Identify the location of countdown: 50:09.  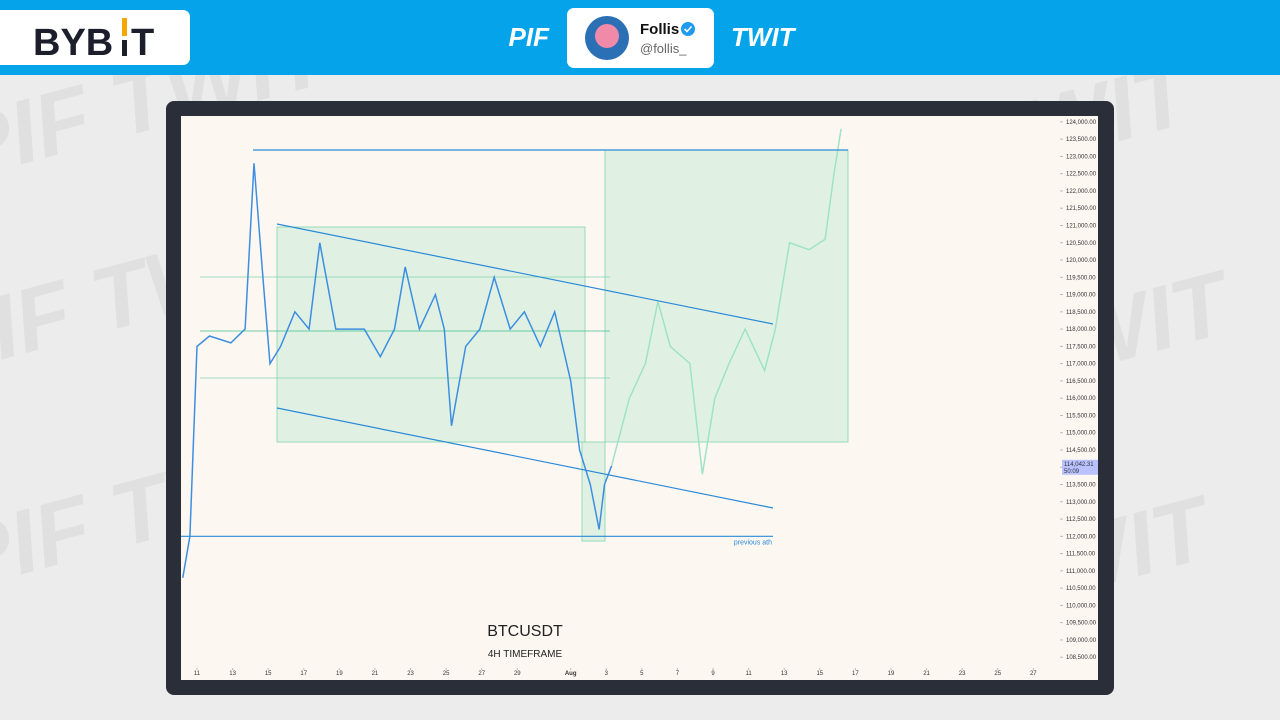
(1072, 472).